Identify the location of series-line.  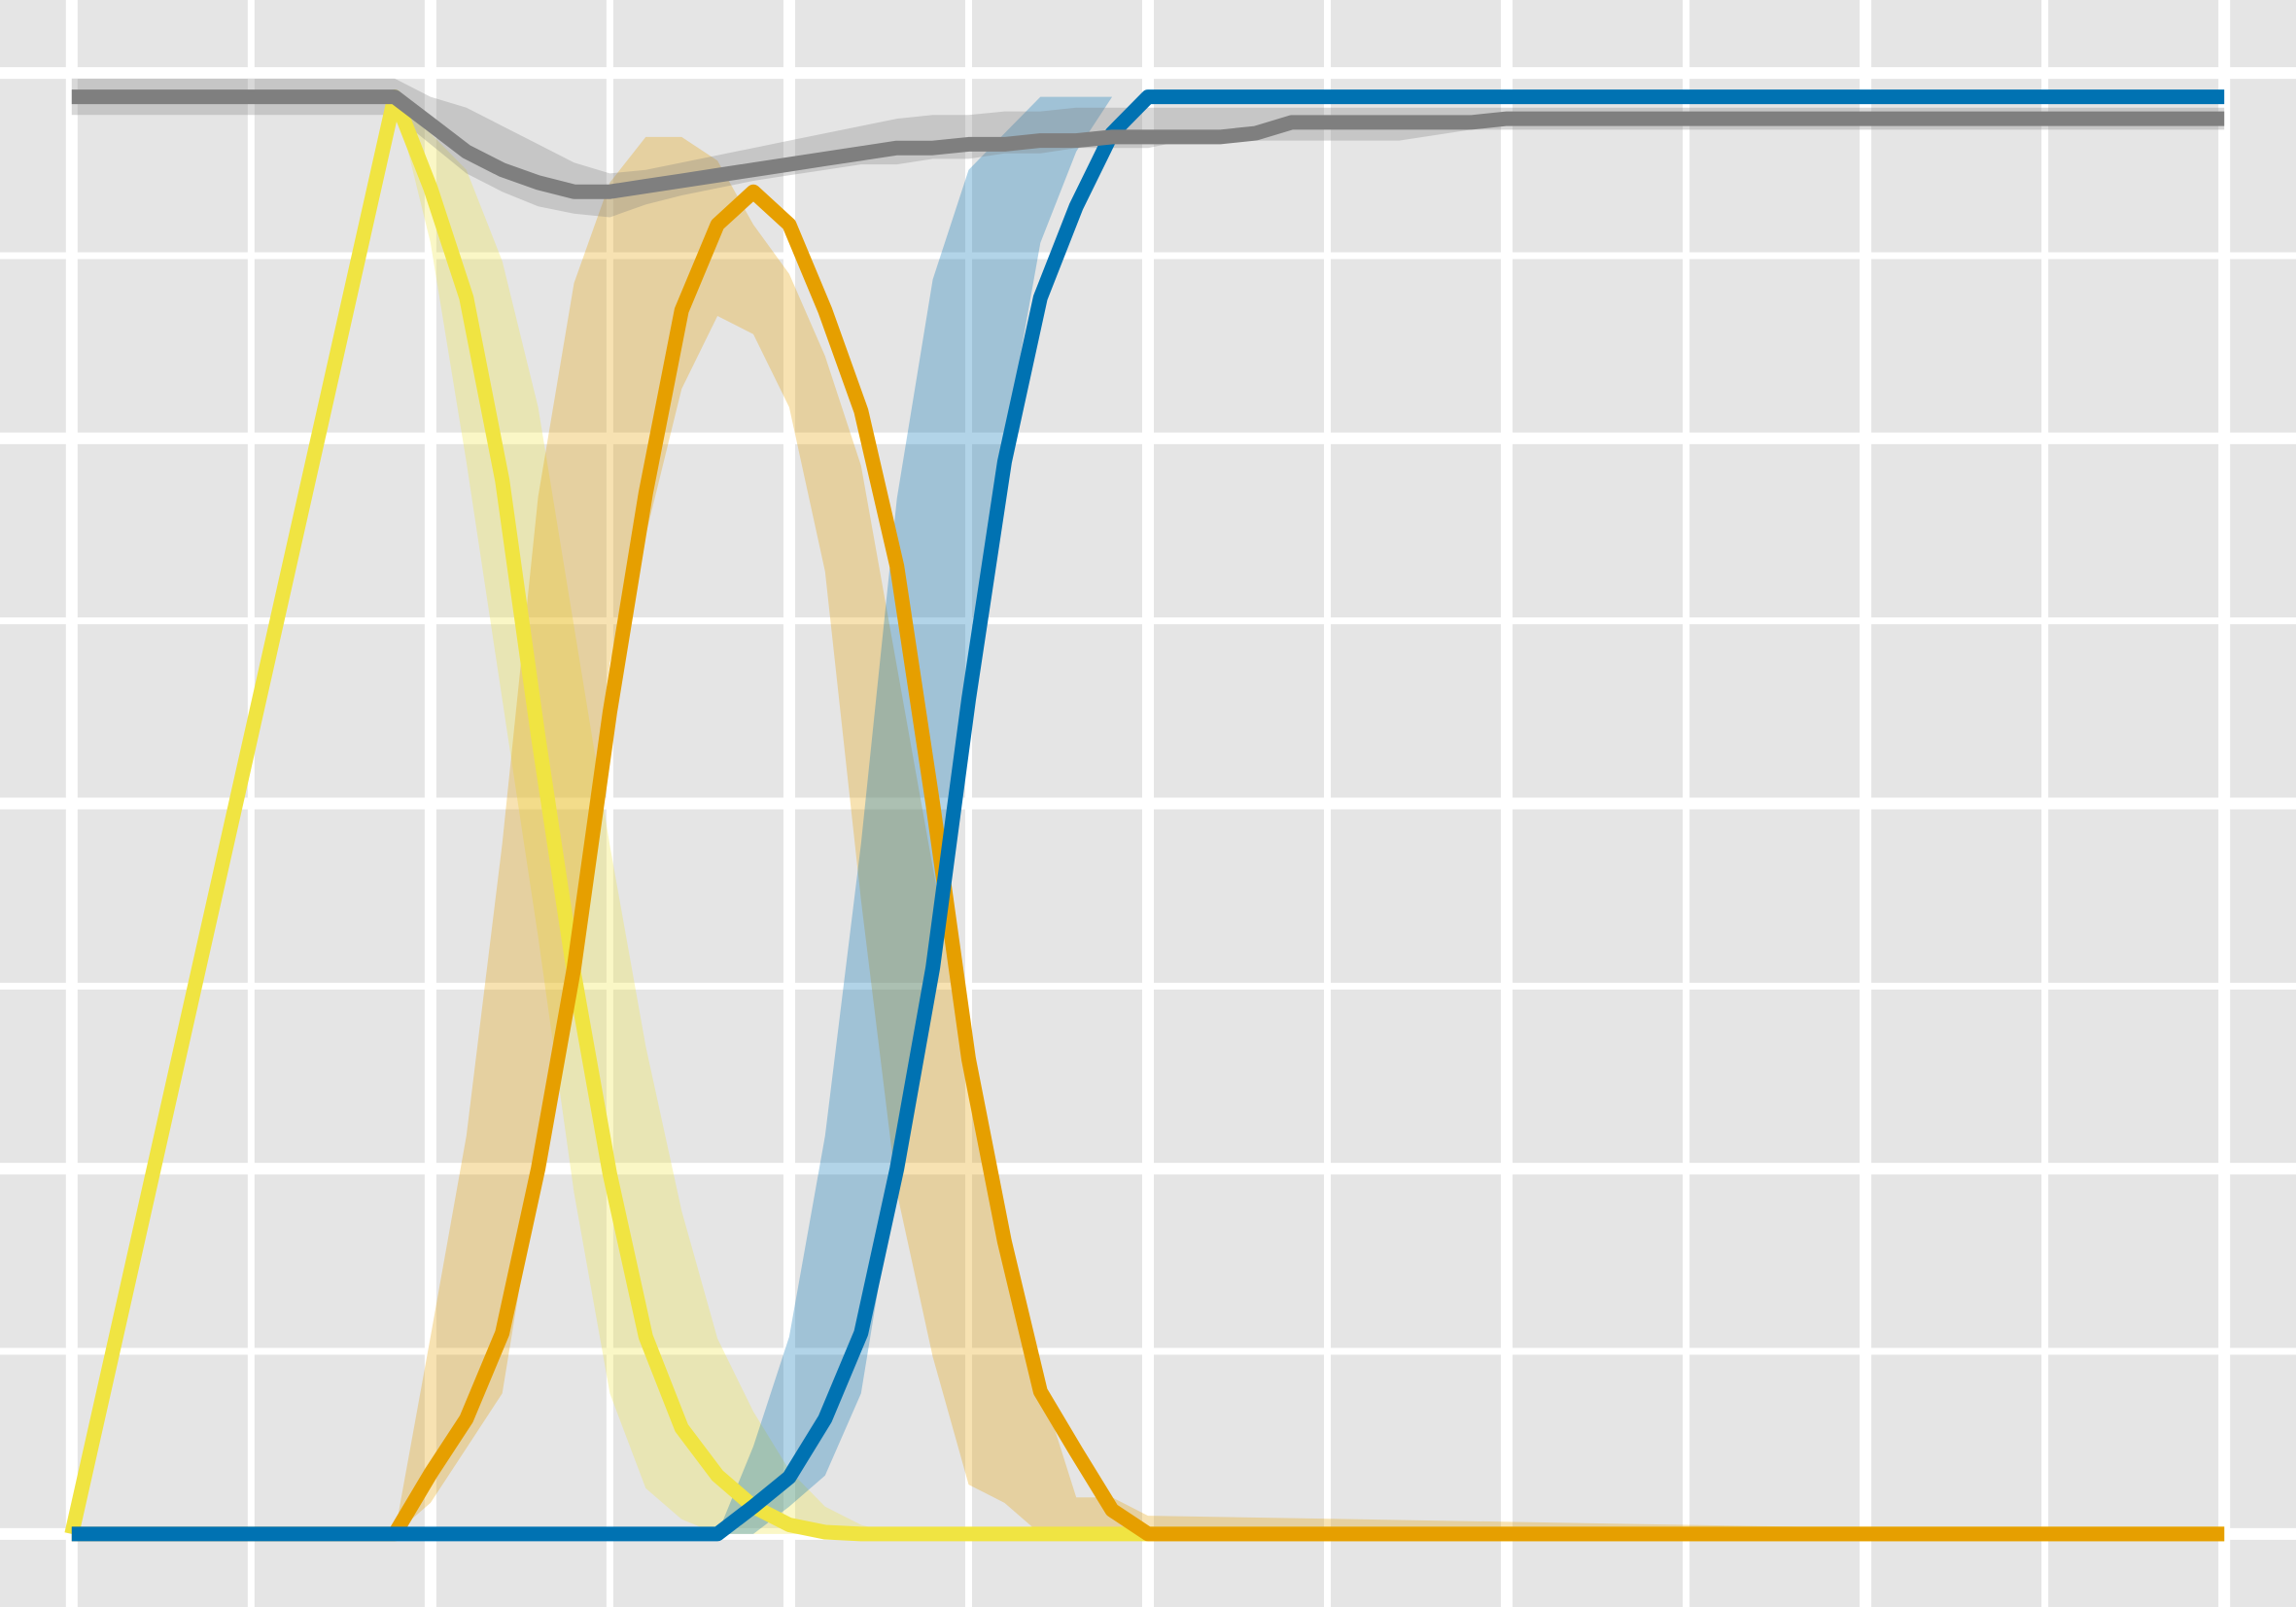
(1148, 144).